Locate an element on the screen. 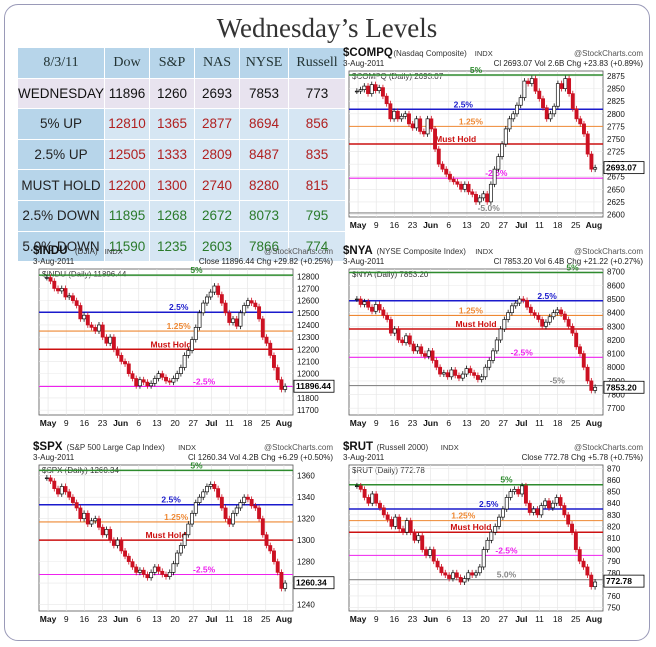  last-value-tag: 1260.34 is located at coordinates (311, 583).